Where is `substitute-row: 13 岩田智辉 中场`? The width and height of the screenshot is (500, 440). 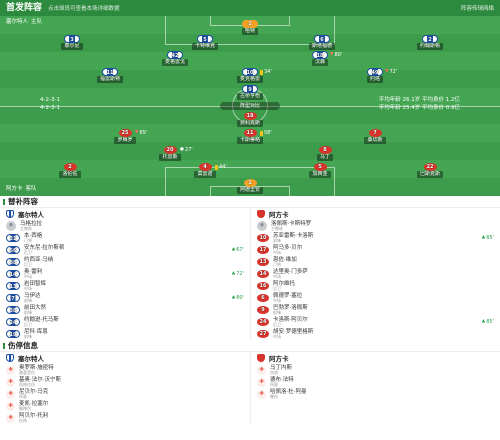
substitute-row: 13 岩田智辉 中场 is located at coordinates (125, 286).